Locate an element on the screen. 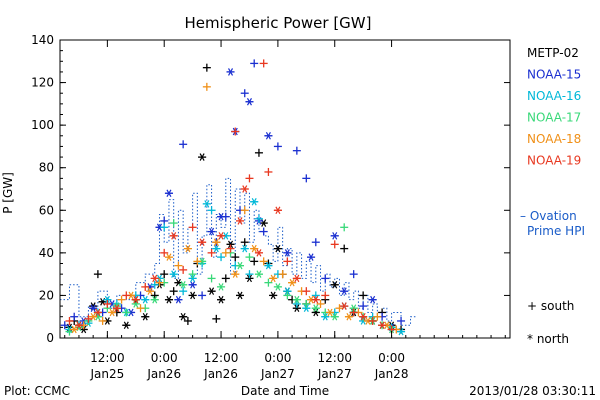  legend-entry: NOAA-17 is located at coordinates (554, 118).